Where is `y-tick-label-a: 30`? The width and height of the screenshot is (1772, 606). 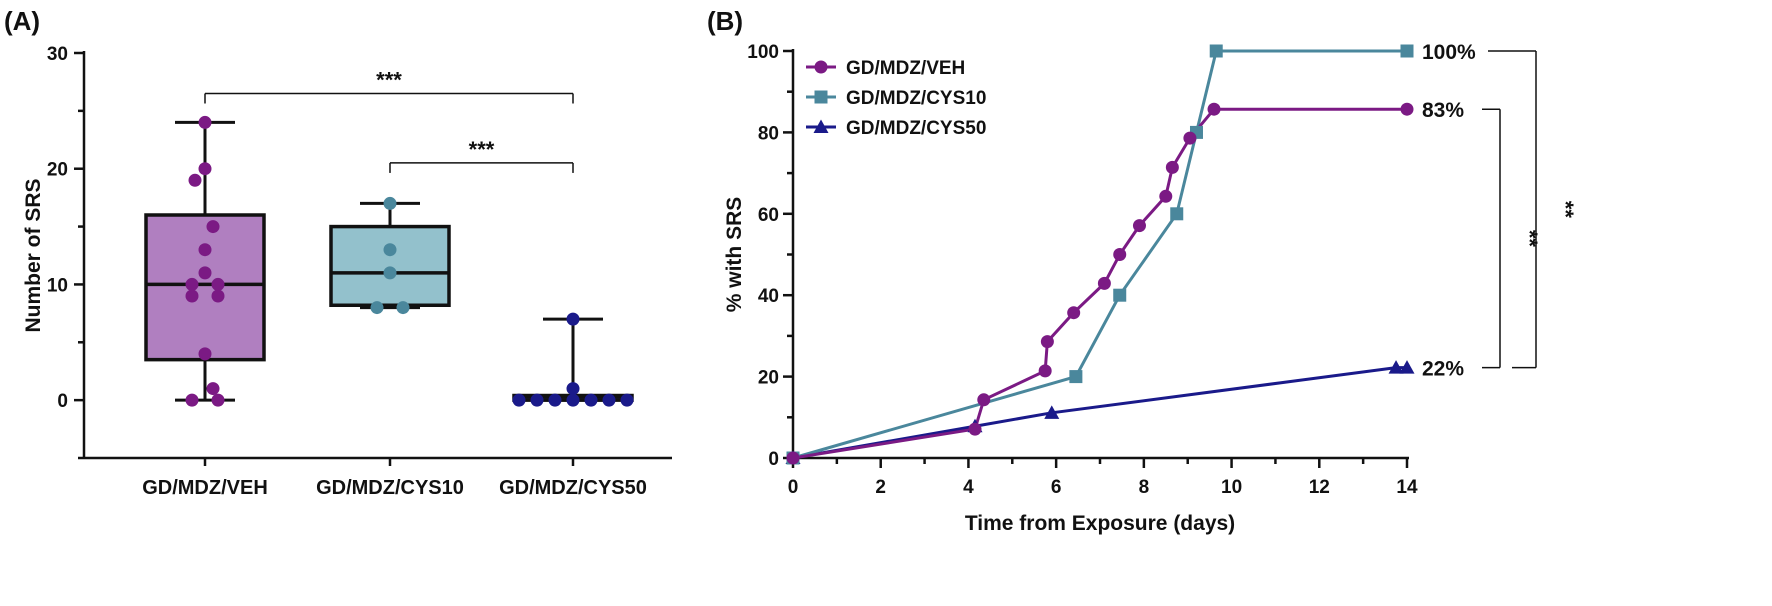 y-tick-label-a: 30 is located at coordinates (57, 54).